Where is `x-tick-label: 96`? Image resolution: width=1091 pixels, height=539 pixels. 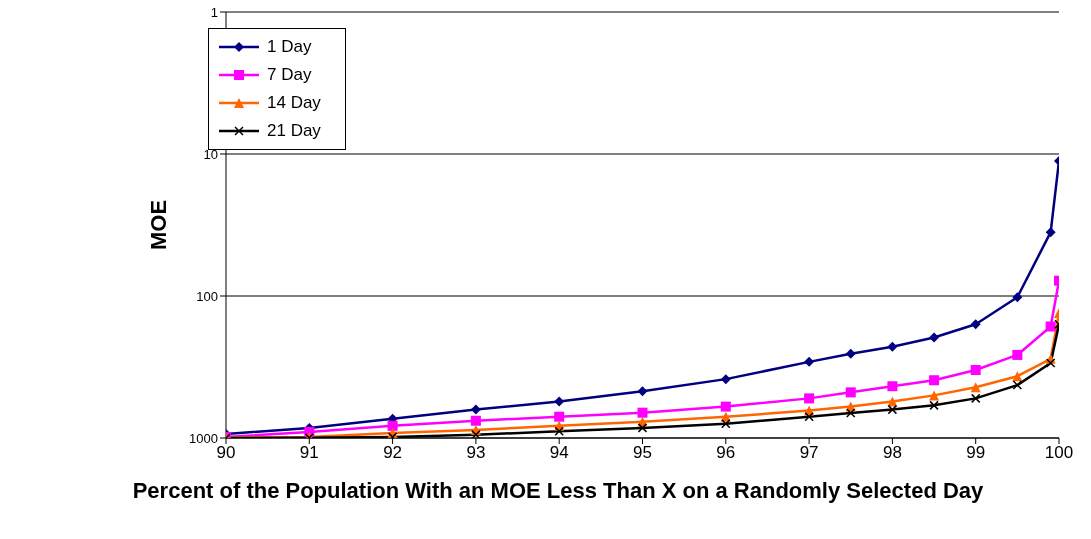 x-tick-label: 96 is located at coordinates (726, 453).